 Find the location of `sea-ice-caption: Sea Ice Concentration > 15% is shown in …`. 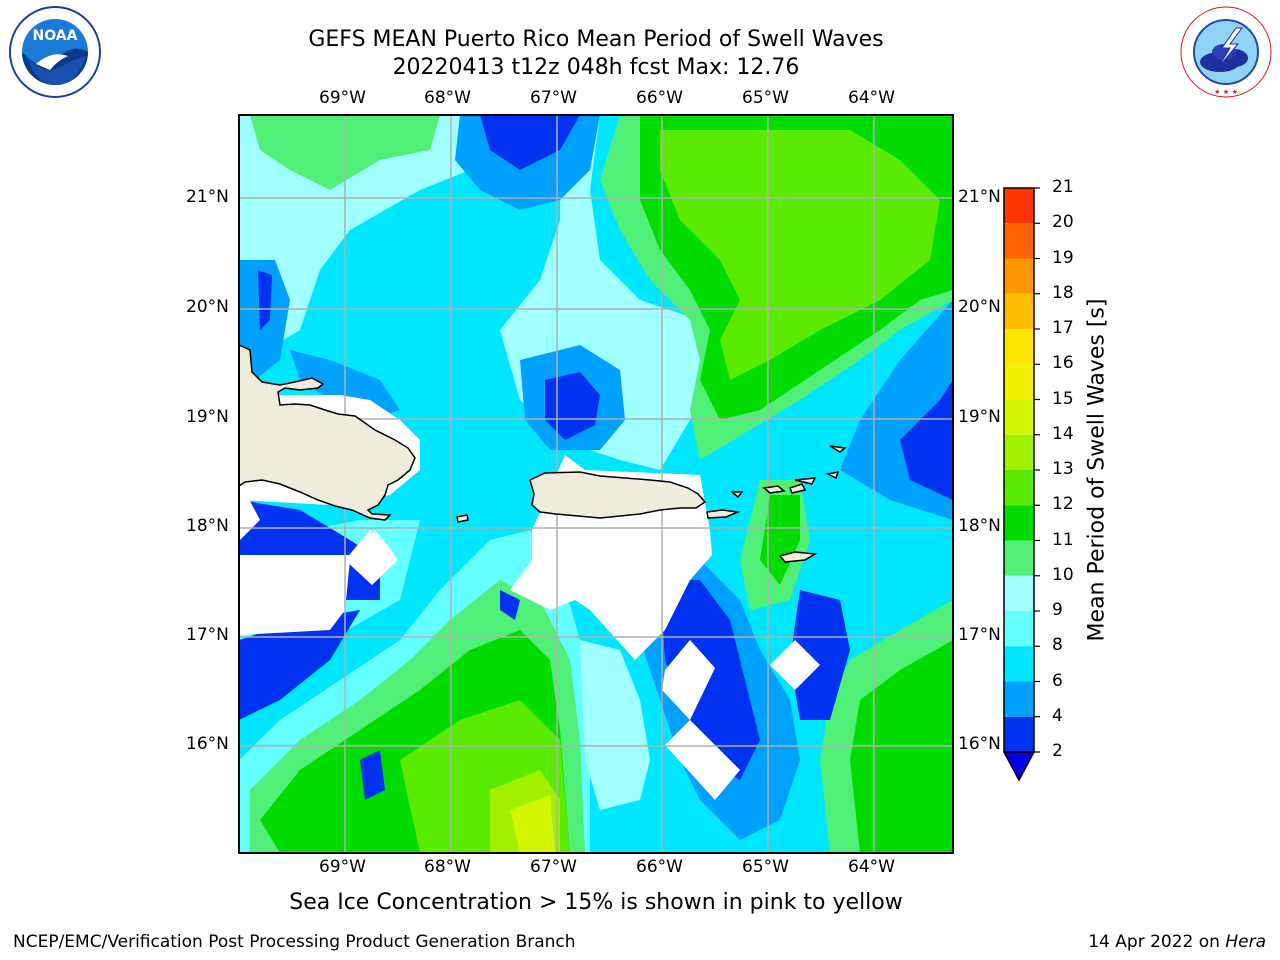

sea-ice-caption: Sea Ice Concentration > 15% is shown in … is located at coordinates (596, 902).